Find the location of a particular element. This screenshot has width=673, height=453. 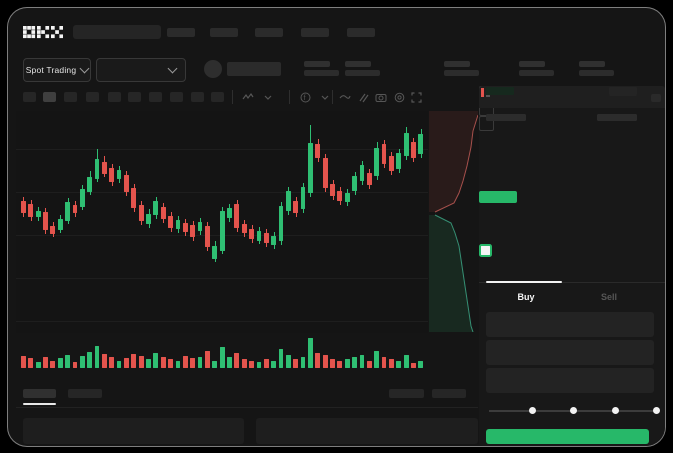

fullscreen-icon is located at coordinates (416, 97).